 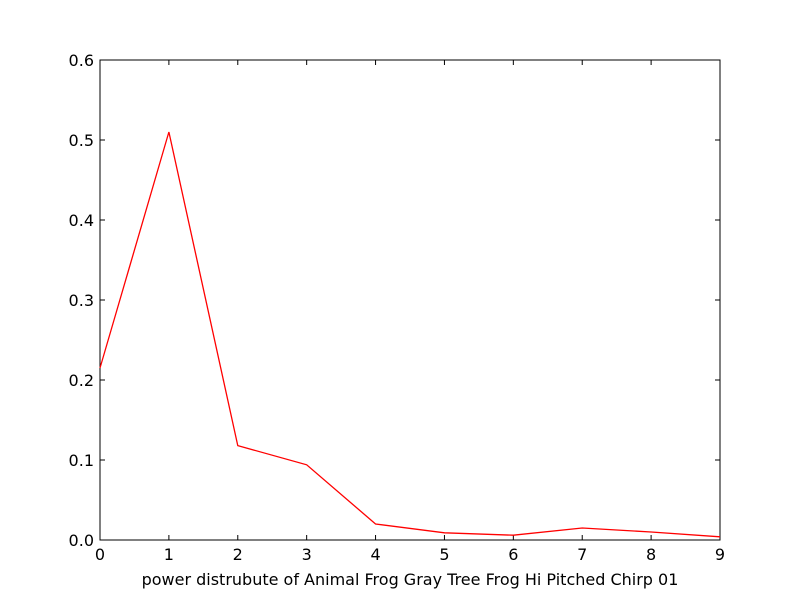 What do you see at coordinates (81, 60) in the screenshot?
I see `y-tick-label: 0.6` at bounding box center [81, 60].